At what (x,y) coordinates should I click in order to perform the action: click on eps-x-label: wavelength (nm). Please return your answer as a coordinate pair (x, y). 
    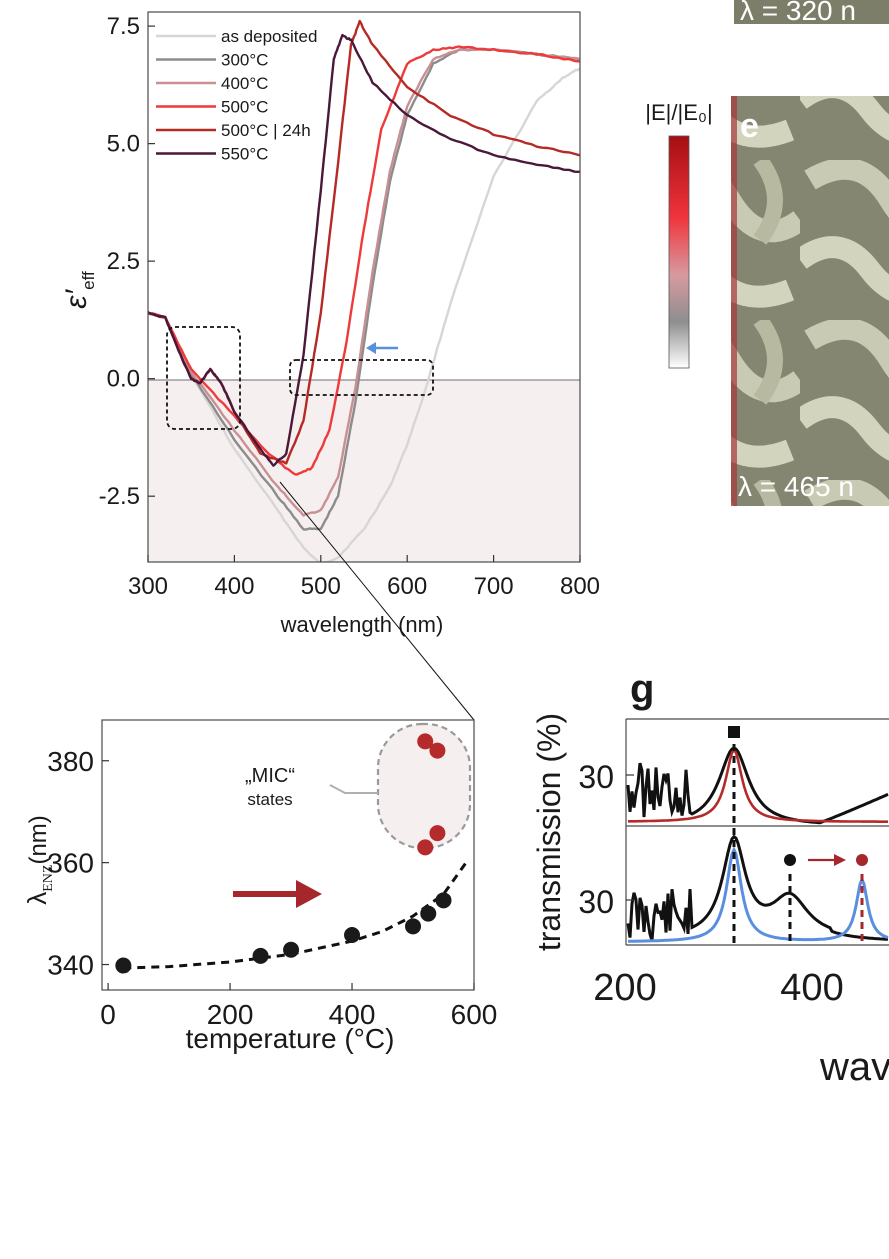
    Looking at the image, I should click on (362, 624).